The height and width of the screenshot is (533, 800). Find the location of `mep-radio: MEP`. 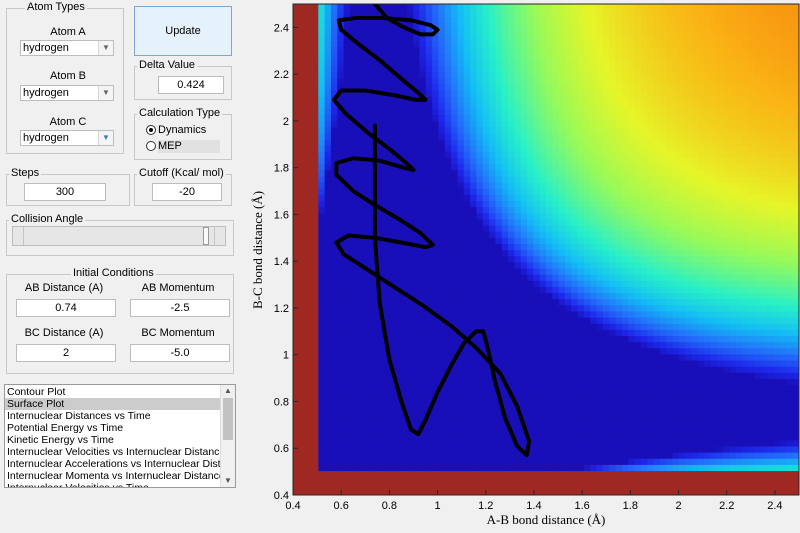

mep-radio: MEP is located at coordinates (183, 146).